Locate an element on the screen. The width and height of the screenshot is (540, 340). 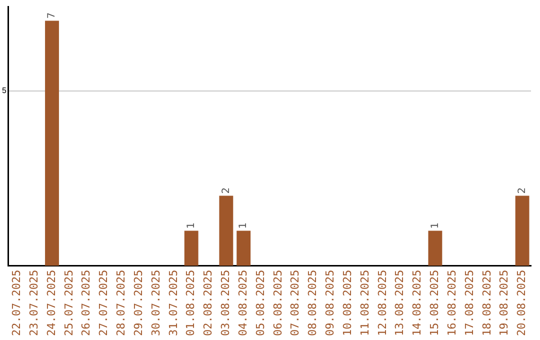
x-tick-label: 09.08.2025 is located at coordinates (330, 303).